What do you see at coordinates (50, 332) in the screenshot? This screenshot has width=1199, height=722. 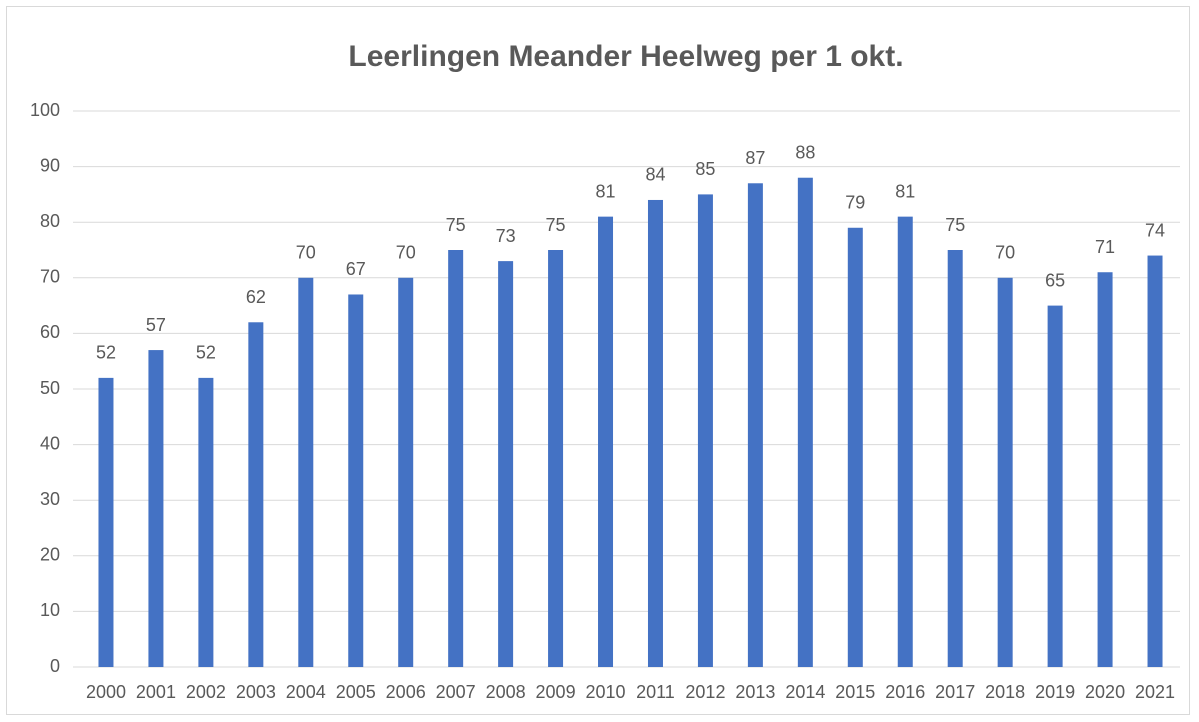 I see `y-tick-label: 60` at bounding box center [50, 332].